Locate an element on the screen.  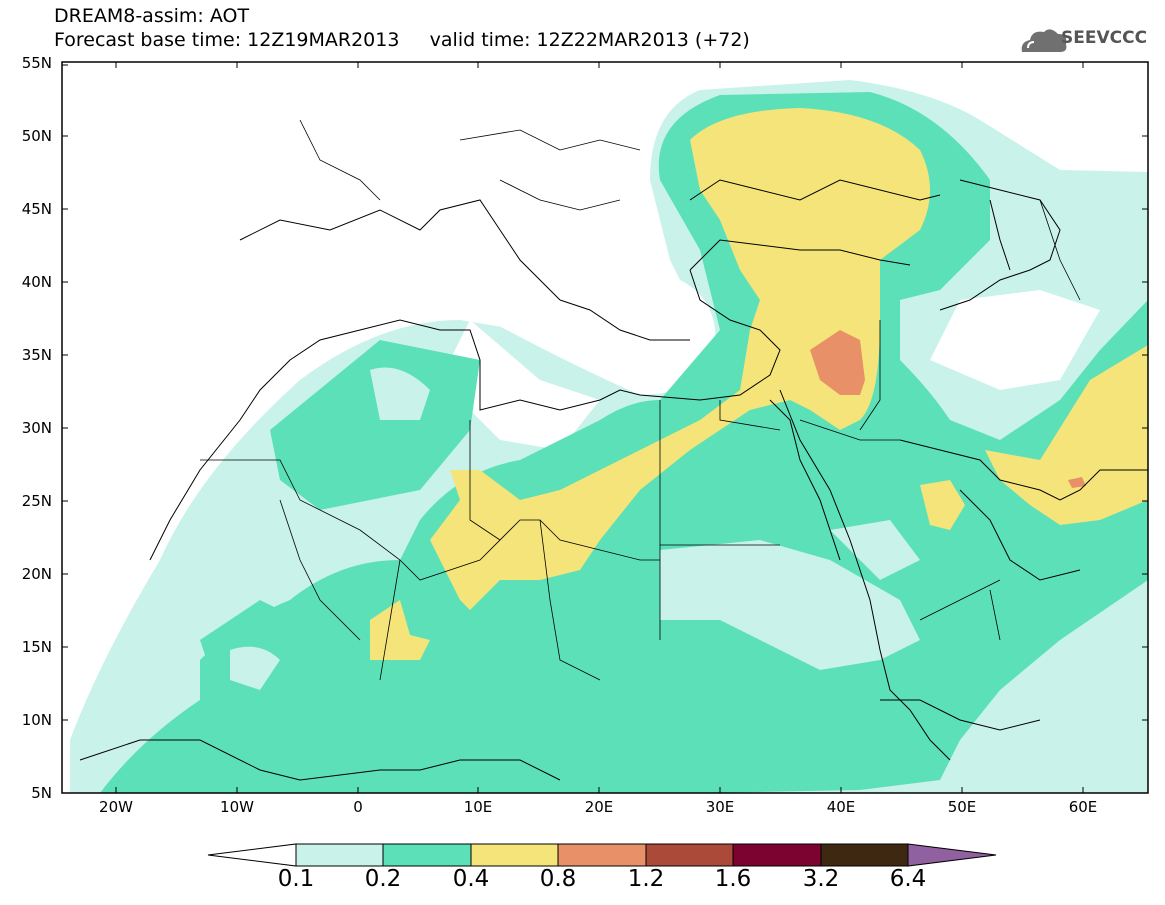
lon-label: 10W is located at coordinates (237, 807).